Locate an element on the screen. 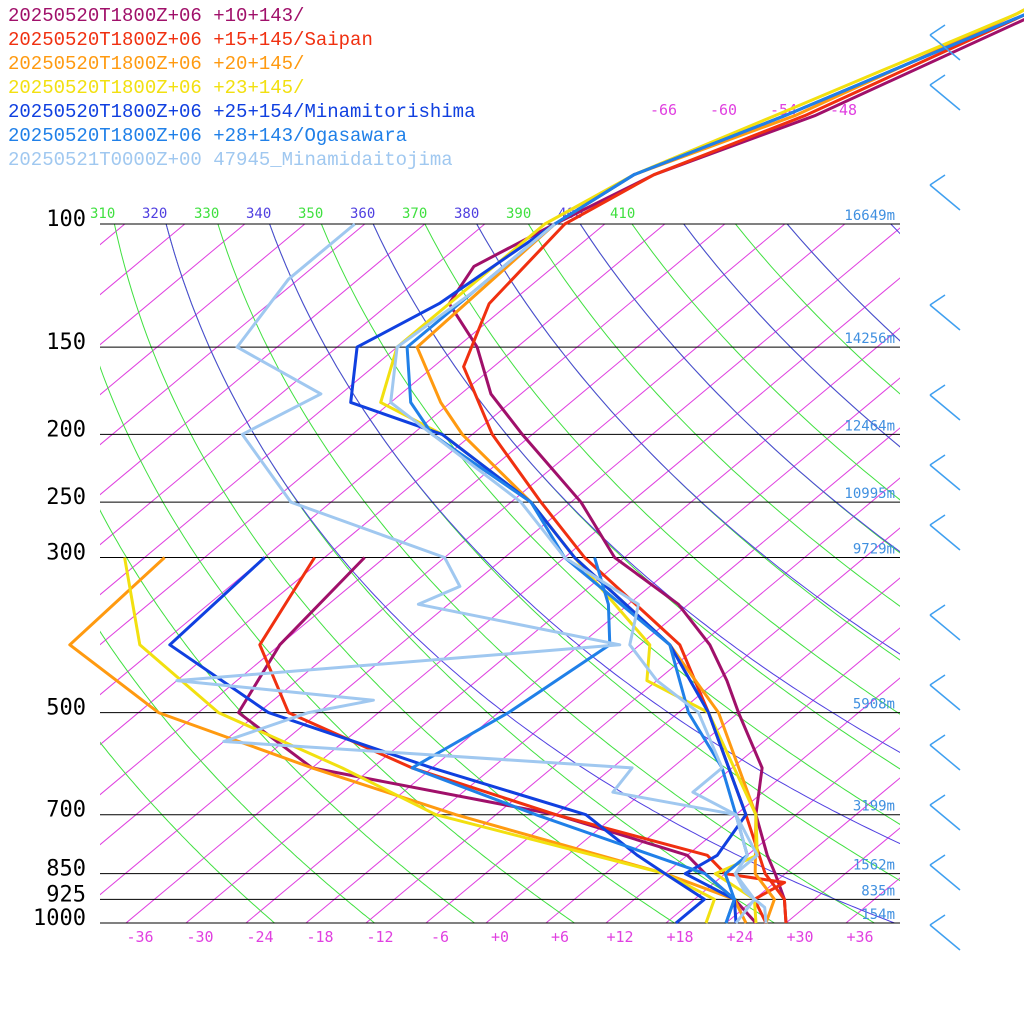  x-tick-label: +6 is located at coordinates (560, 937).